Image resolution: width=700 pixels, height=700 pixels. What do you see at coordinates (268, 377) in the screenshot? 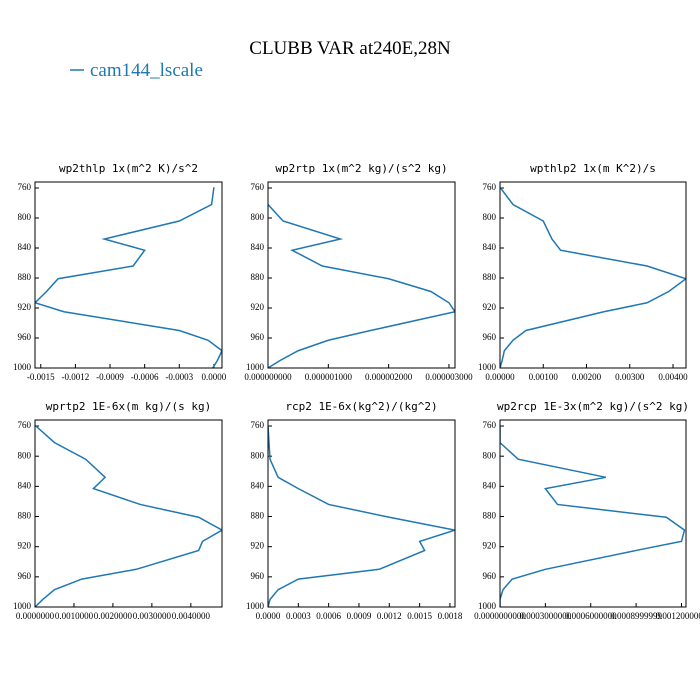
I see `x-tick-label: 0.000000000` at bounding box center [268, 377].